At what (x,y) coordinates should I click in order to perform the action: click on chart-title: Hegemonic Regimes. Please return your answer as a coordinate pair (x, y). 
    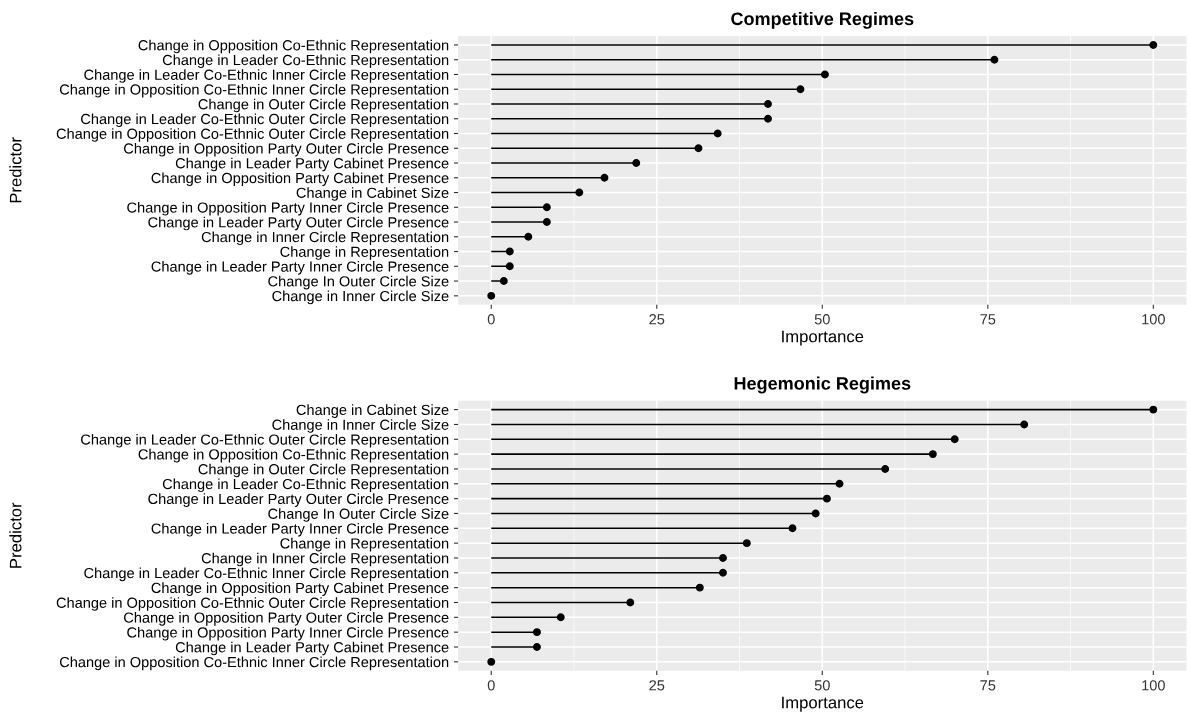
    Looking at the image, I should click on (822, 385).